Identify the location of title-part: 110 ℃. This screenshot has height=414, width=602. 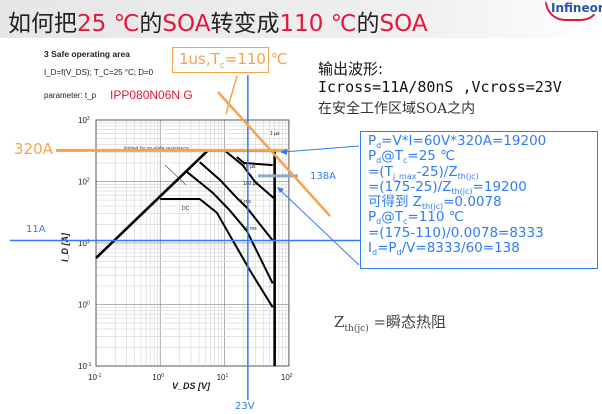
(318, 24).